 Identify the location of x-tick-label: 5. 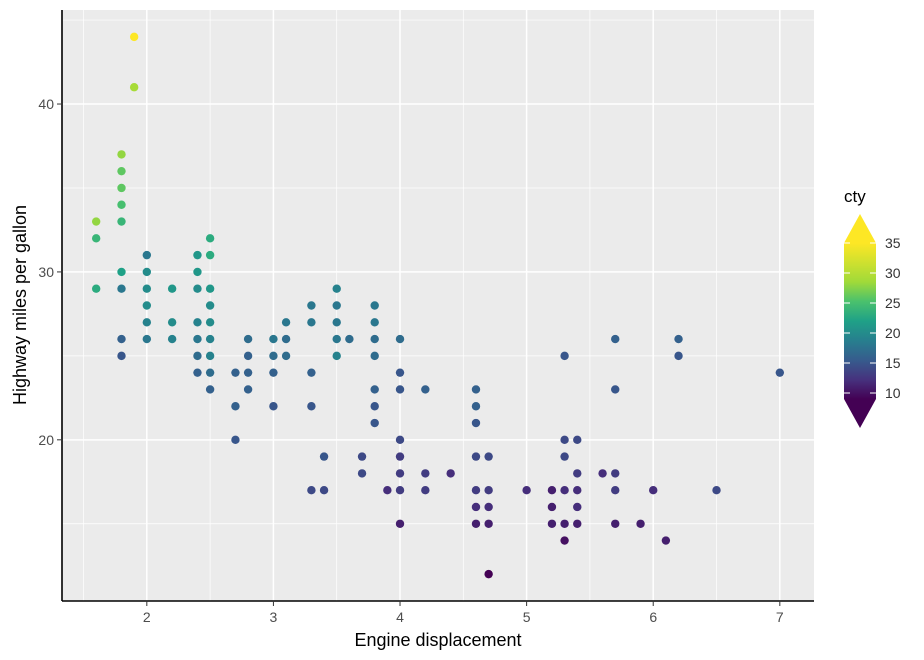
(527, 617).